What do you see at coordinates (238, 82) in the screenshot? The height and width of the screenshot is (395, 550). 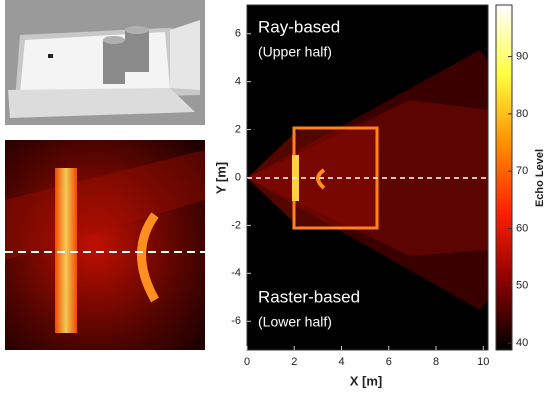 I see `y-tick-label: 4` at bounding box center [238, 82].